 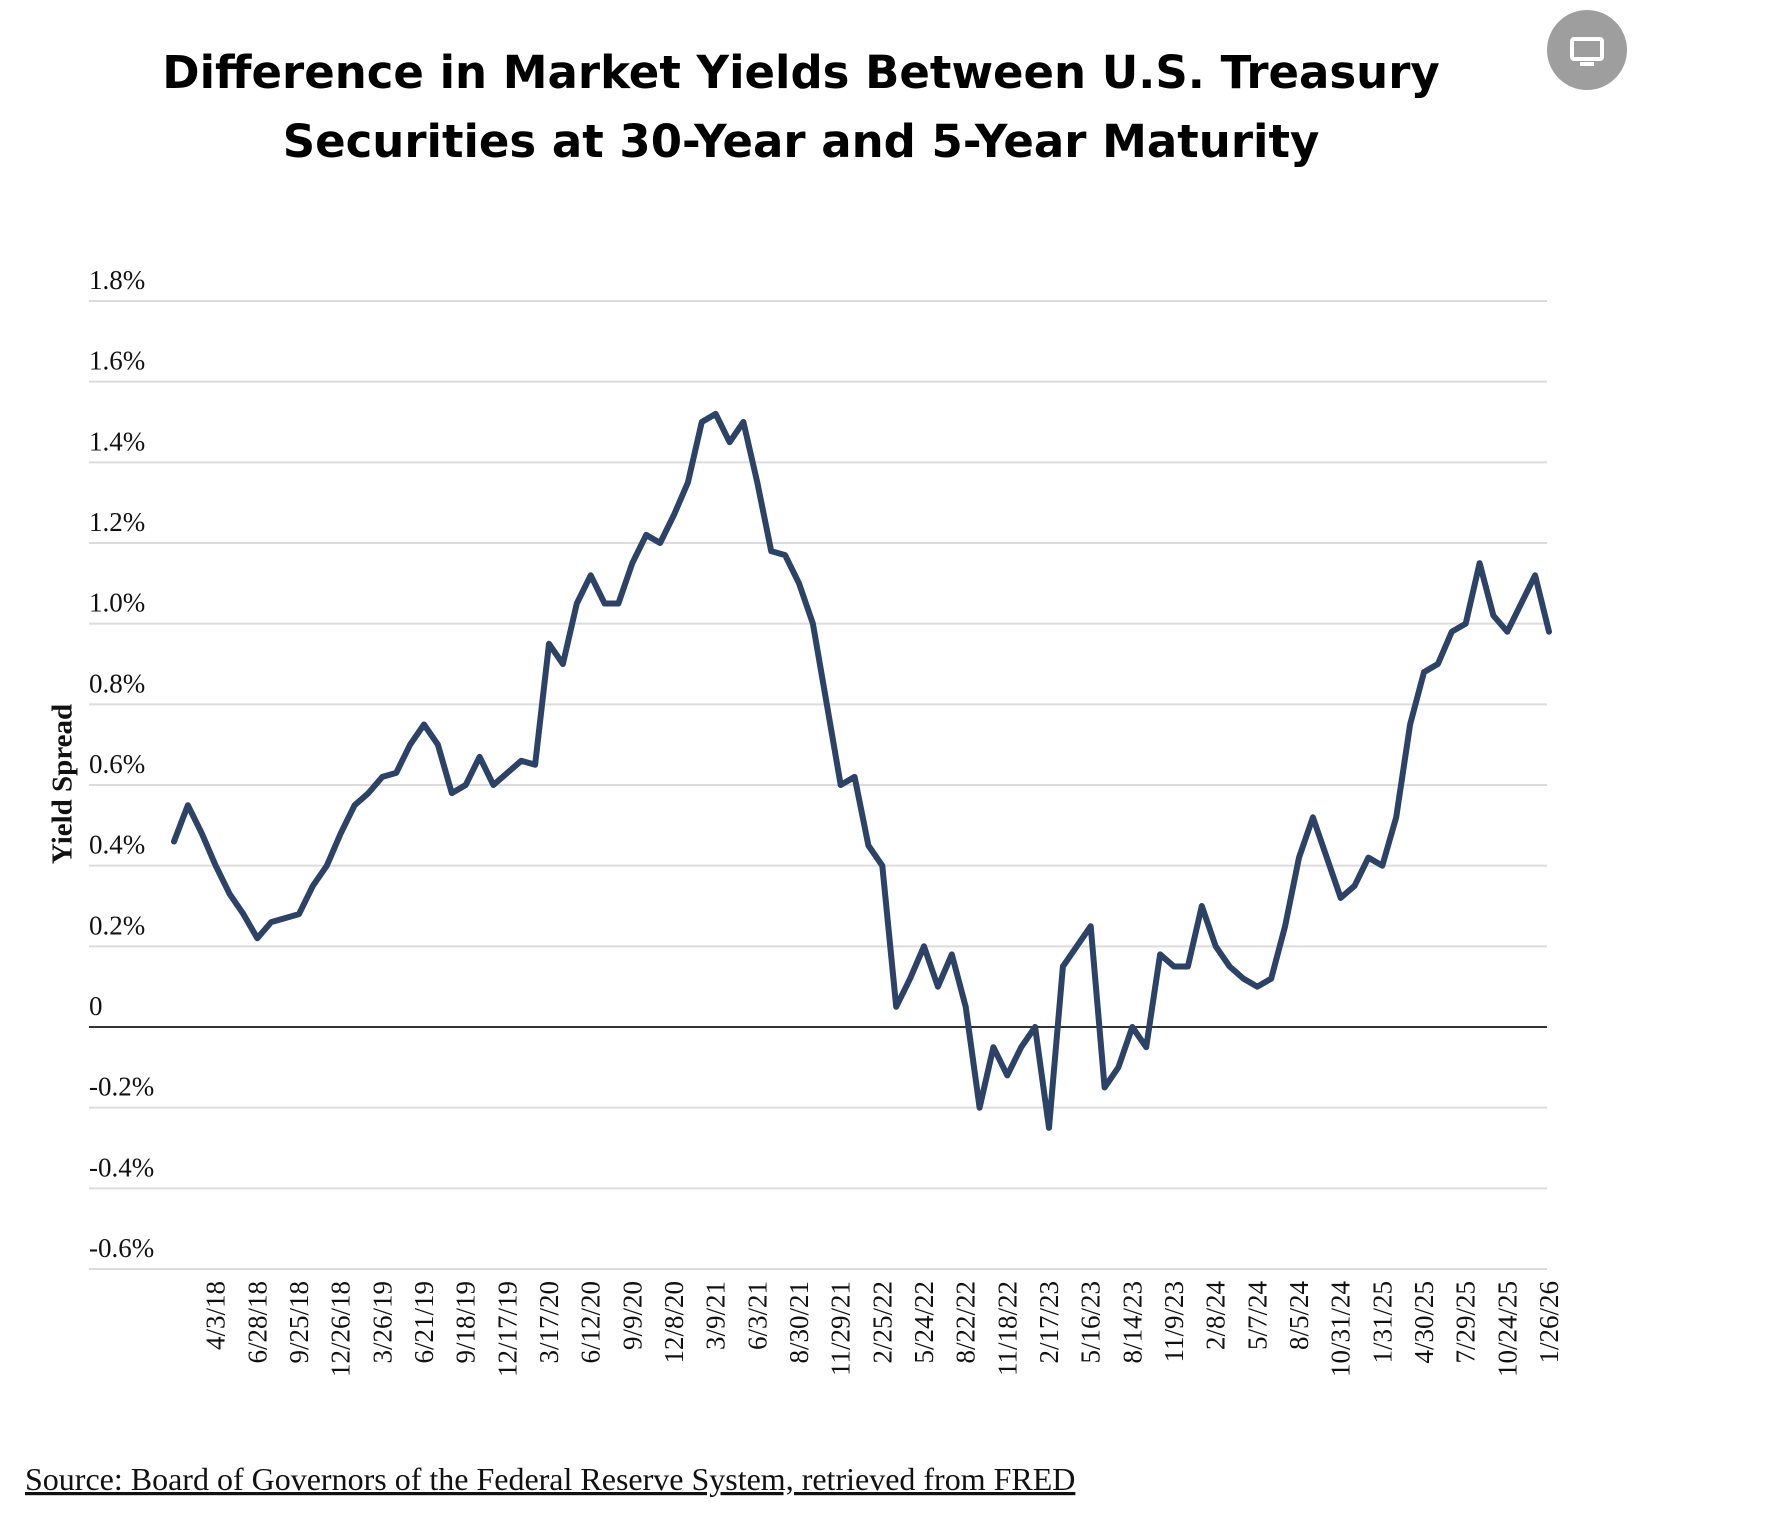 I want to click on x-tick-label: 3/26/19, so click(x=382, y=1322).